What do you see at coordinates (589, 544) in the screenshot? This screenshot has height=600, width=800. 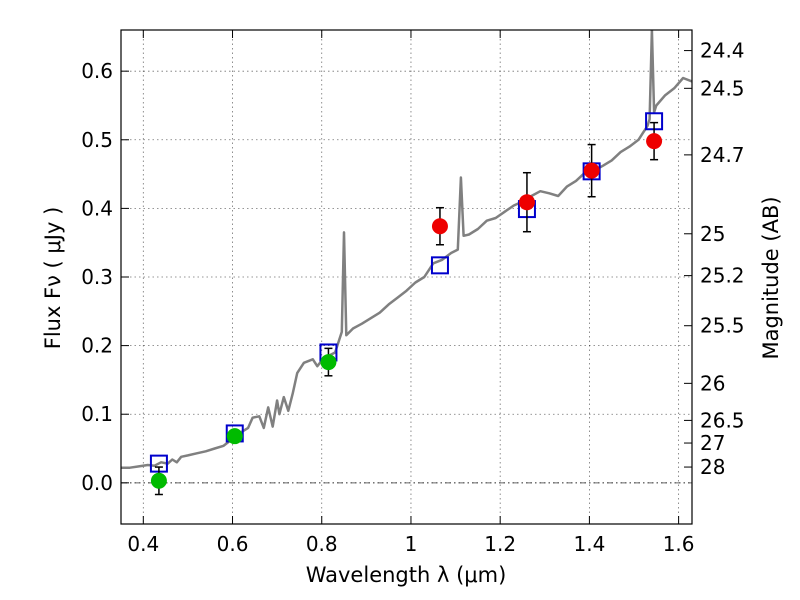 I see `x-tick-label: 1.4` at bounding box center [589, 544].